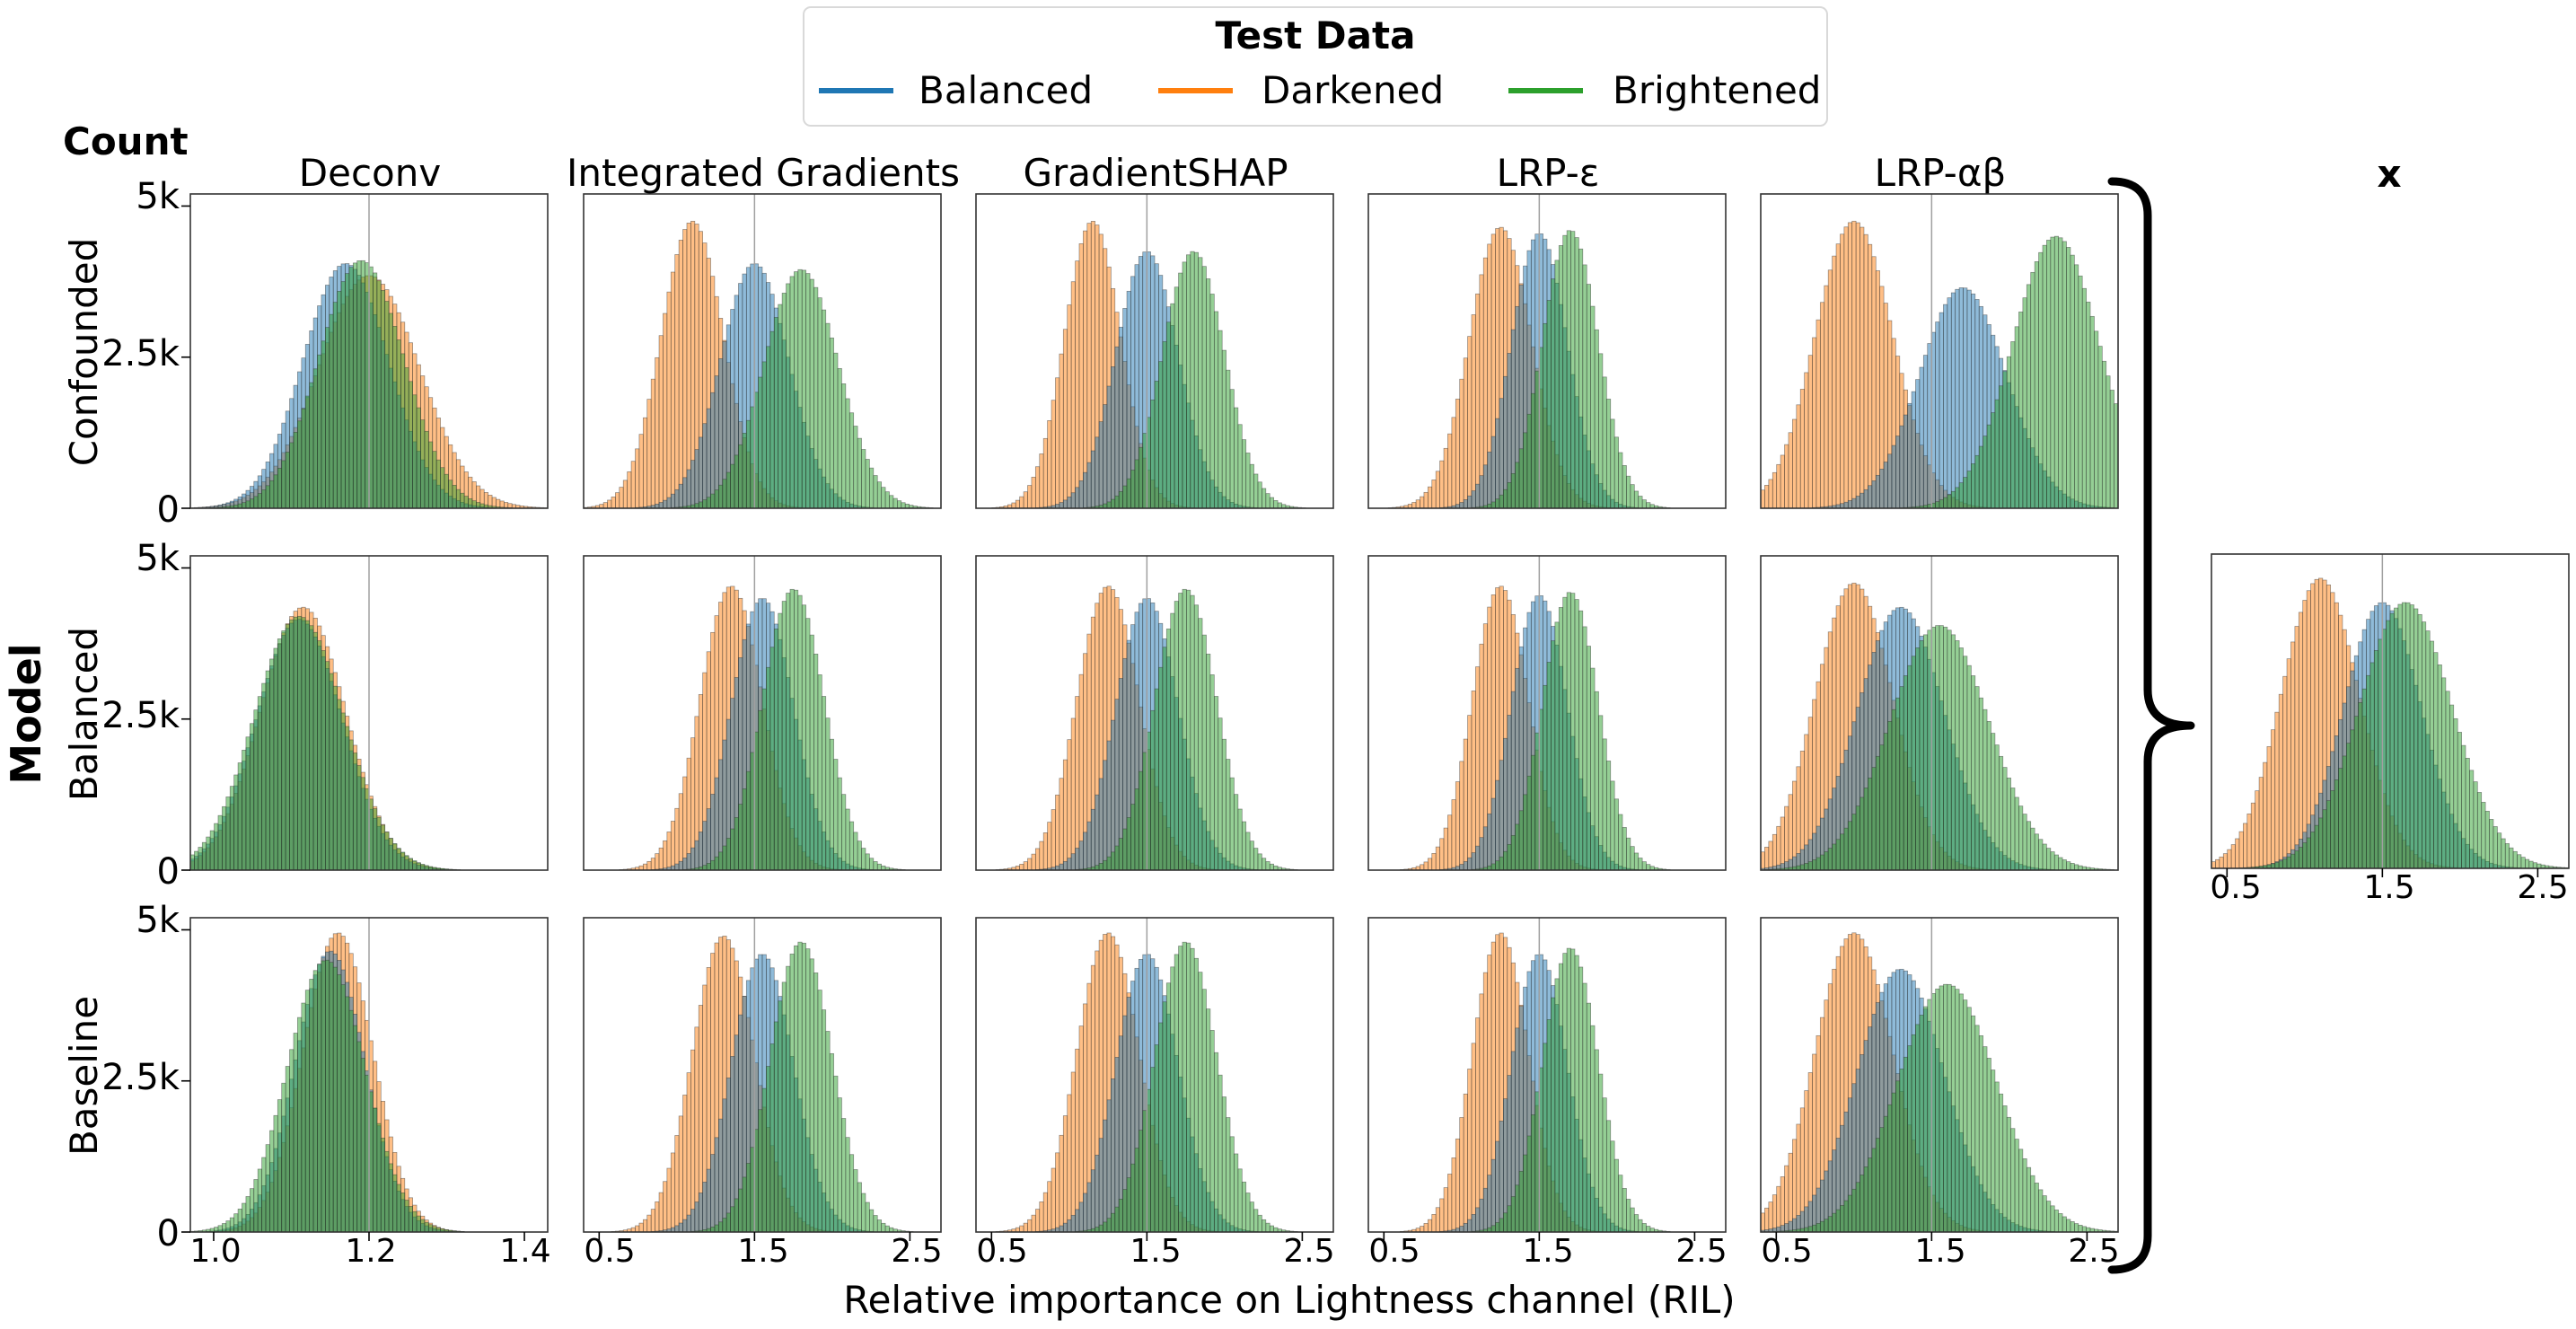 The width and height of the screenshot is (2576, 1329). What do you see at coordinates (369, 713) in the screenshot?
I see `panel-frame` at bounding box center [369, 713].